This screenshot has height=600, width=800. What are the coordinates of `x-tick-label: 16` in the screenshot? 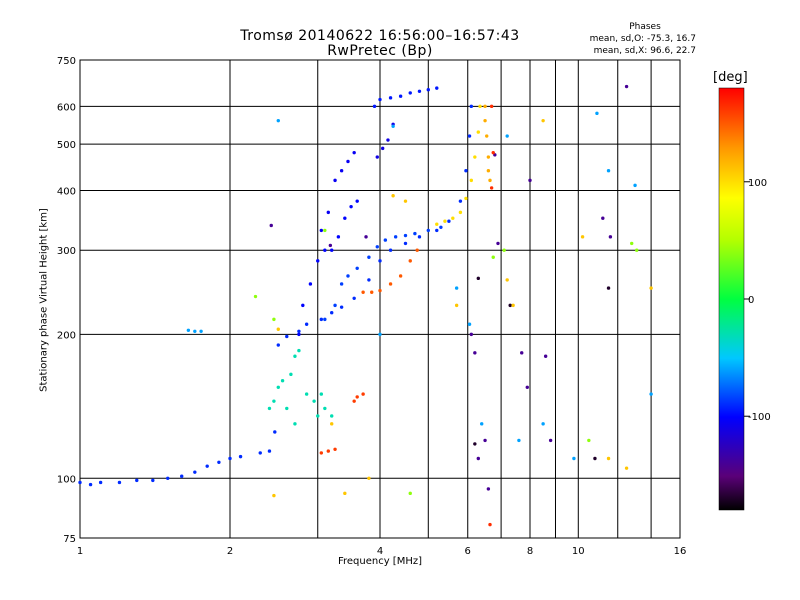 It's located at (680, 551).